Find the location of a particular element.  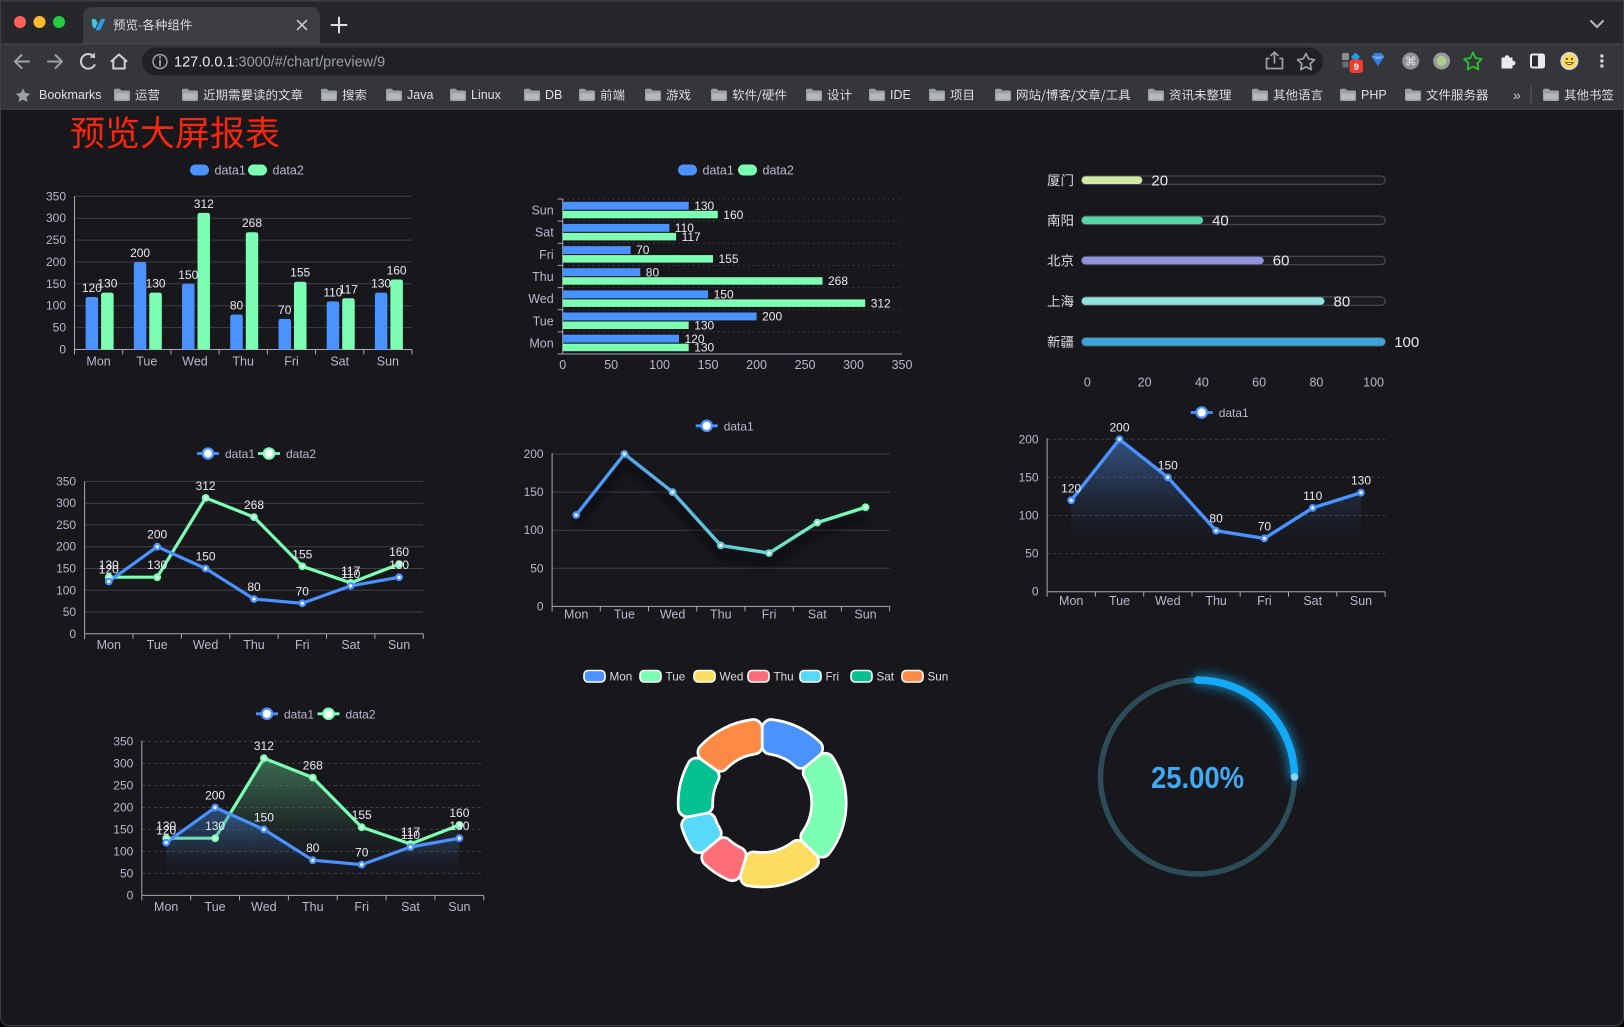

svg-text: 350 is located at coordinates (902, 365).